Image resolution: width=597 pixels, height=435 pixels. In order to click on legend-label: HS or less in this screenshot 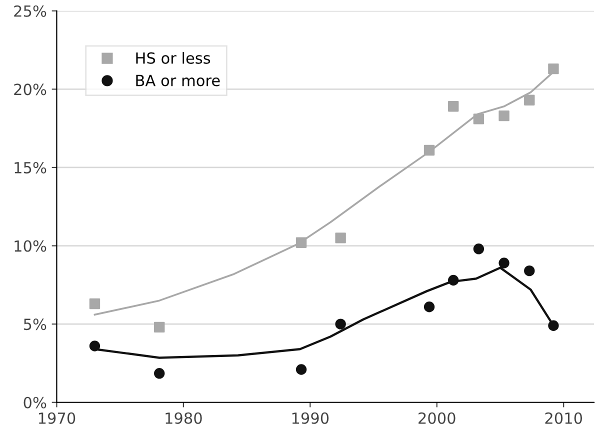, I will do `click(173, 58)`.